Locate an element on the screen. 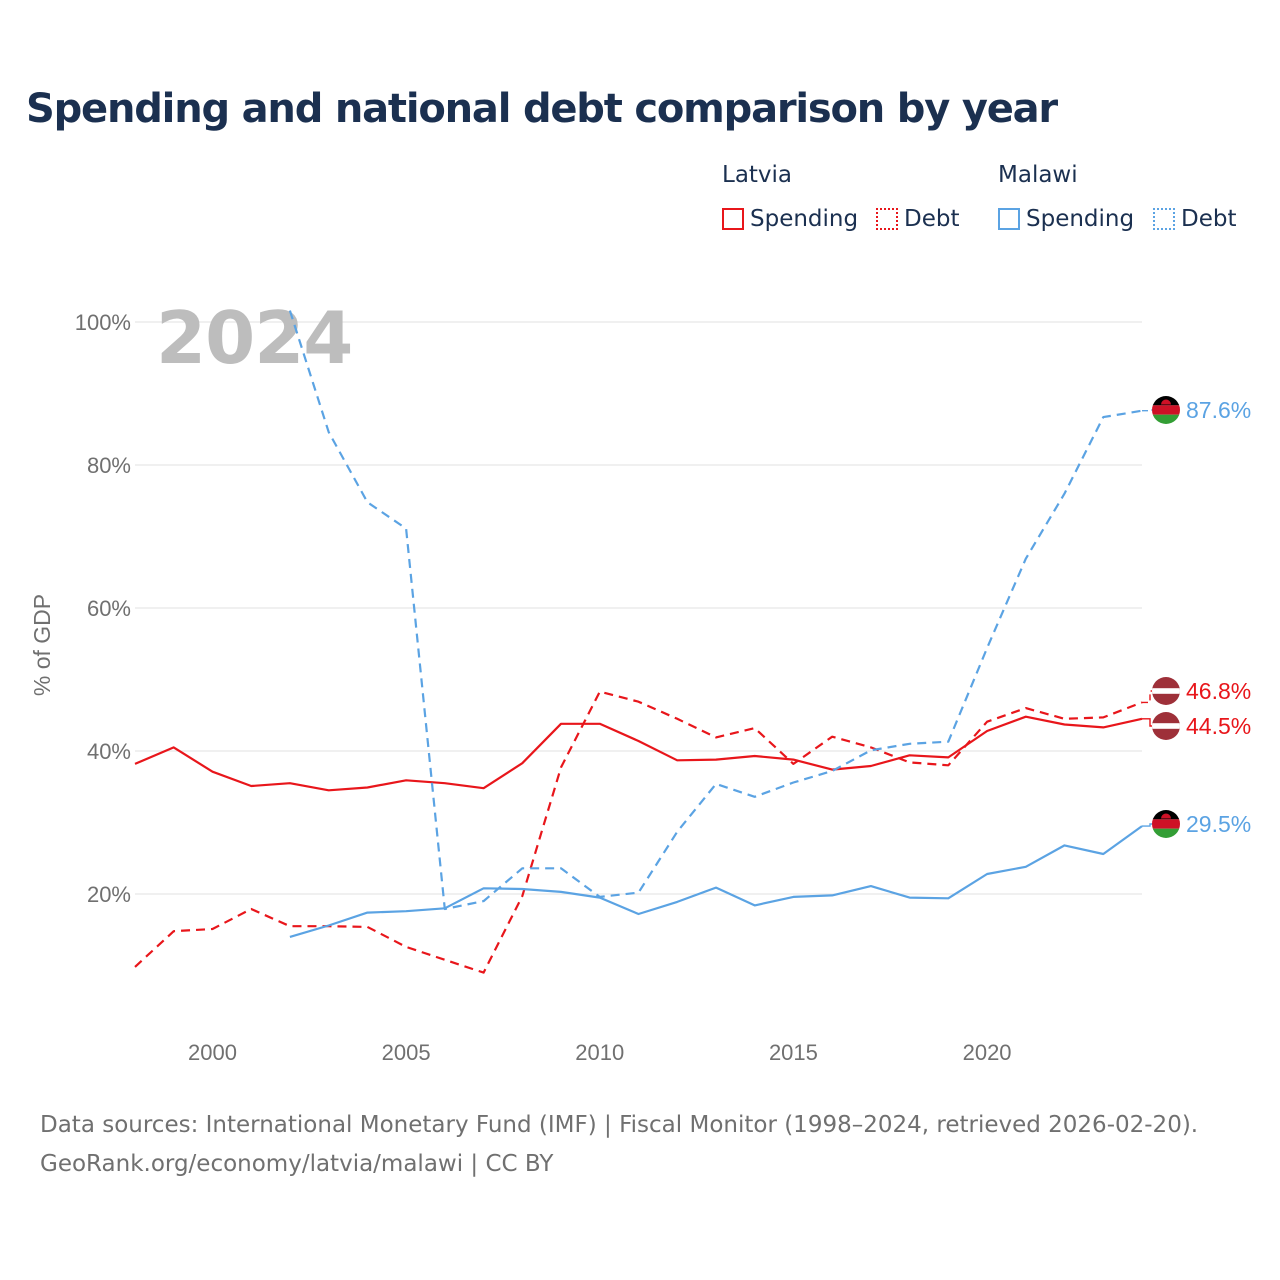  x-tick-label: 2005 is located at coordinates (406, 1052).